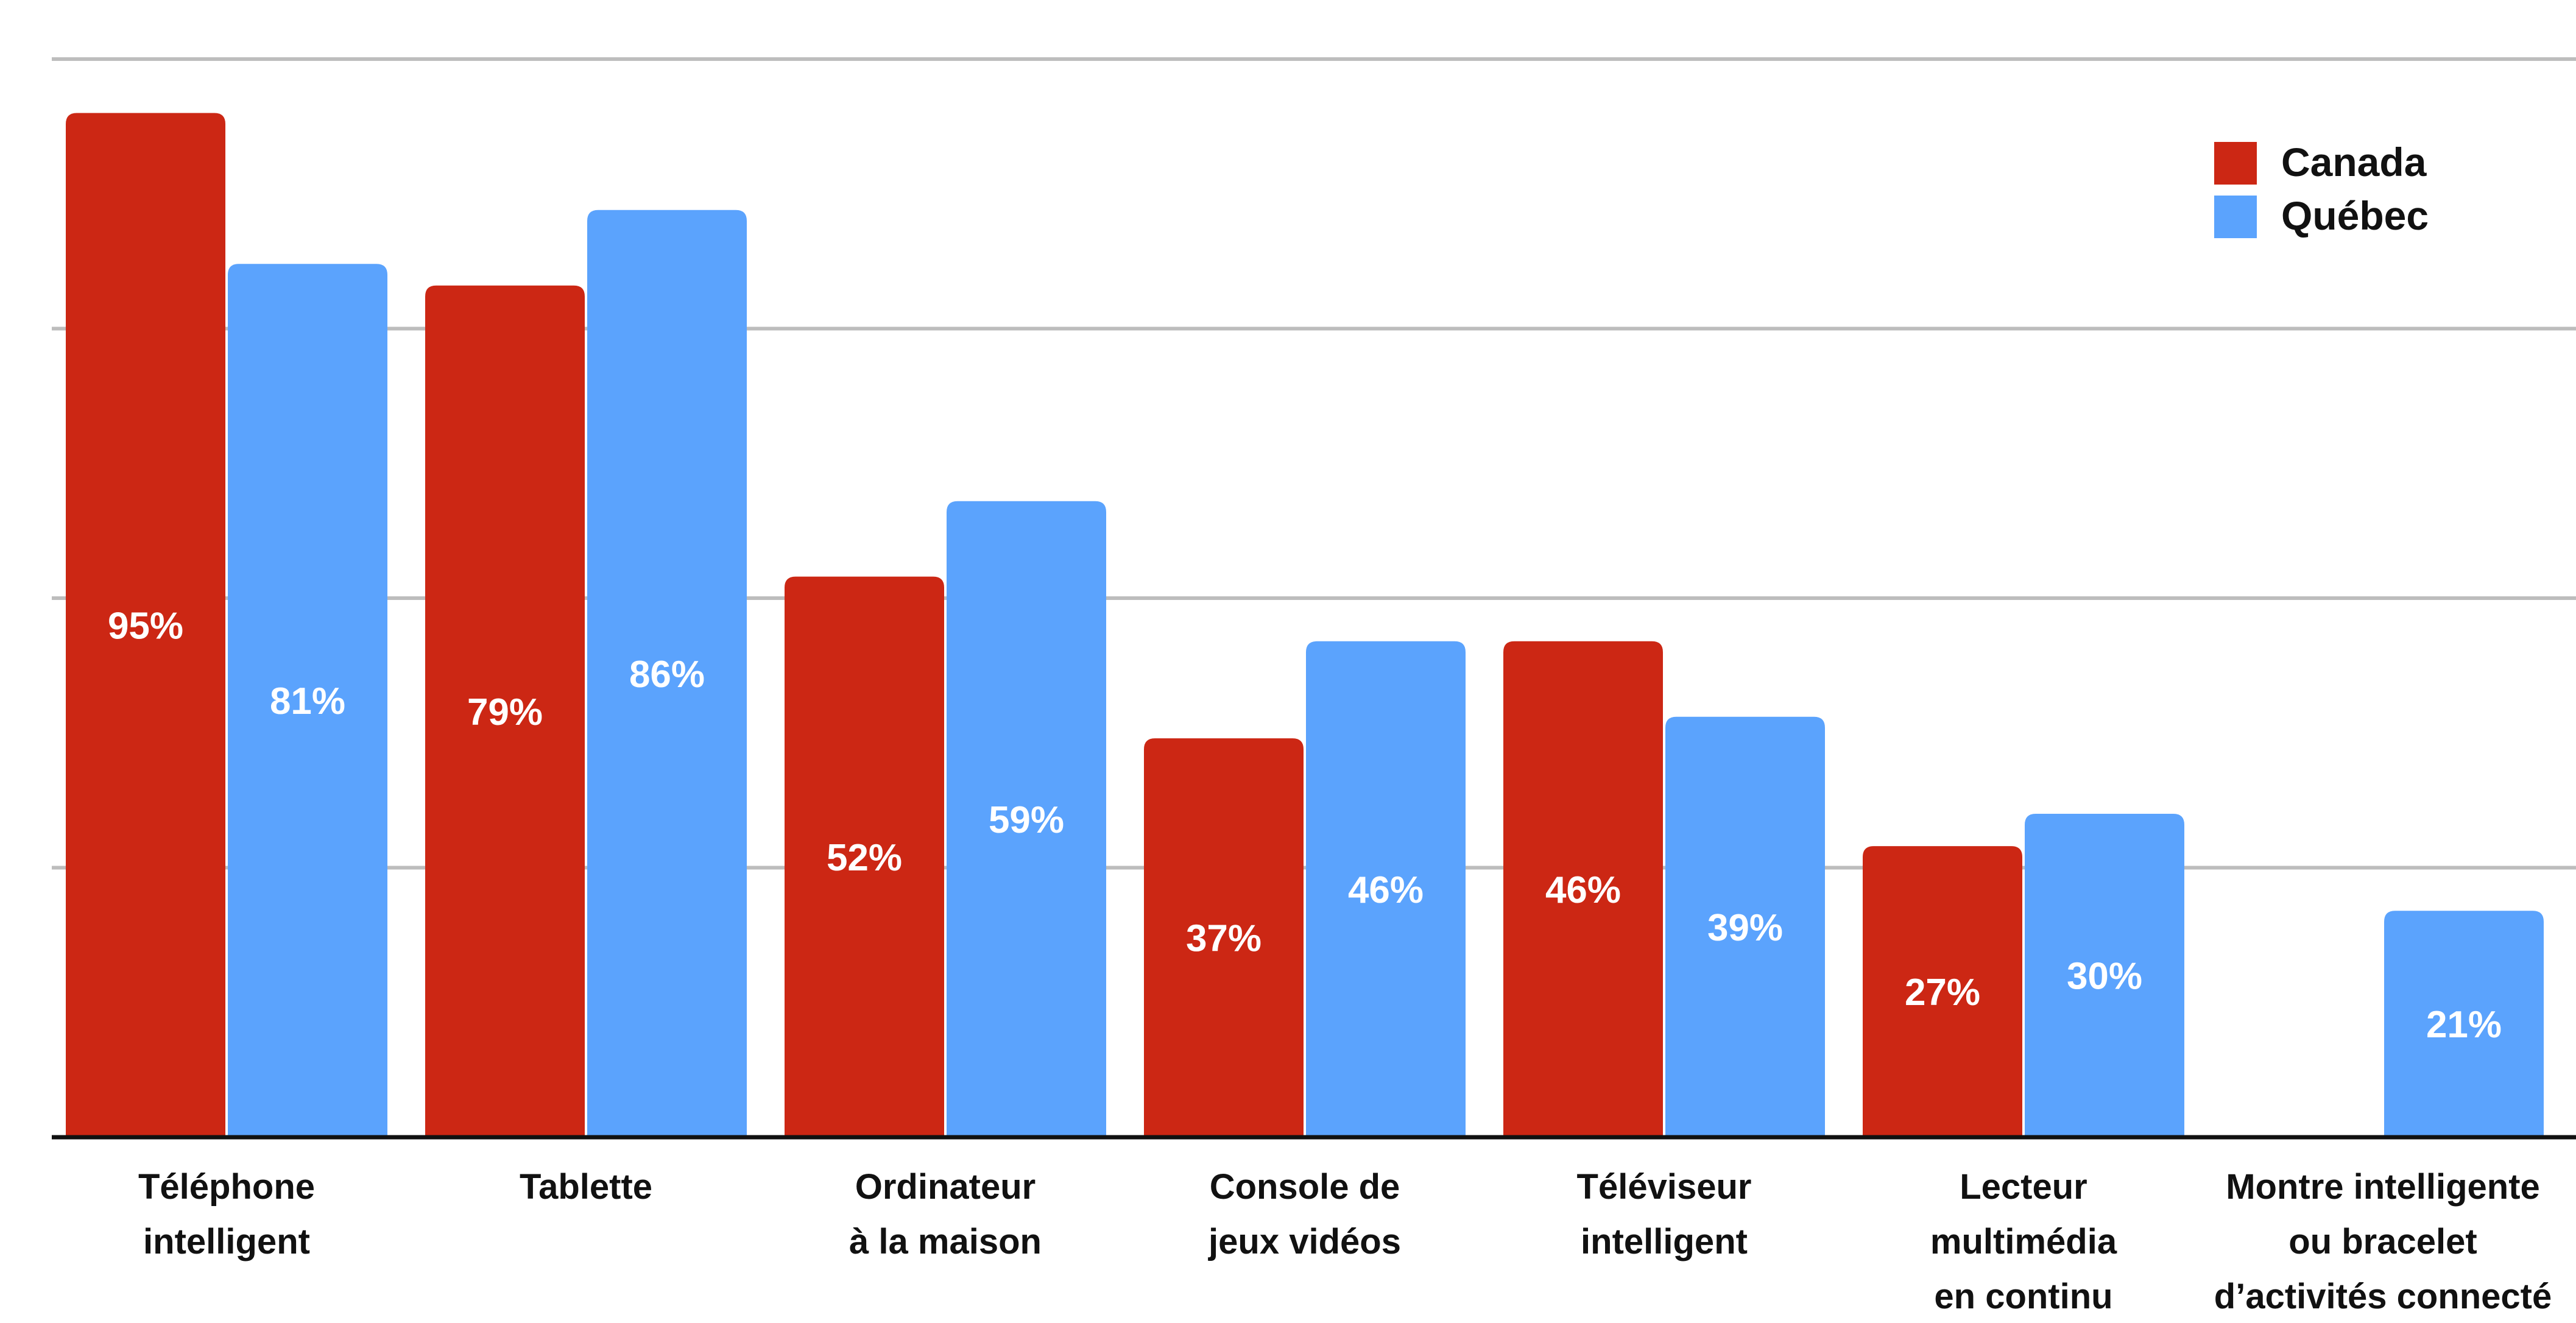  I want to click on bar-value-label: 39%, so click(1745, 928).